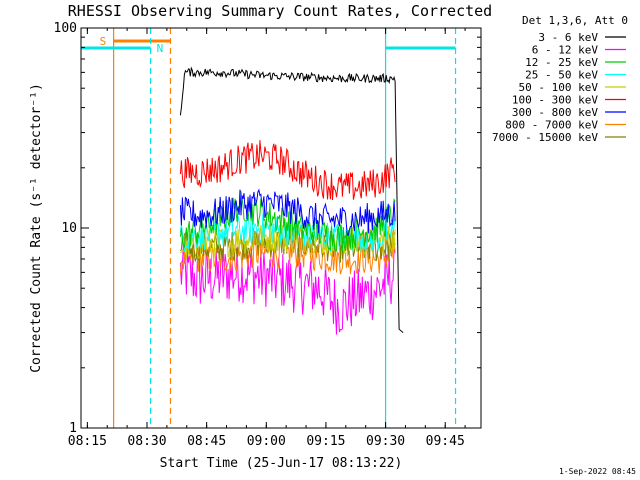 The image size is (640, 480). What do you see at coordinates (206, 441) in the screenshot?
I see `x-tick-label: 08:45` at bounding box center [206, 441].